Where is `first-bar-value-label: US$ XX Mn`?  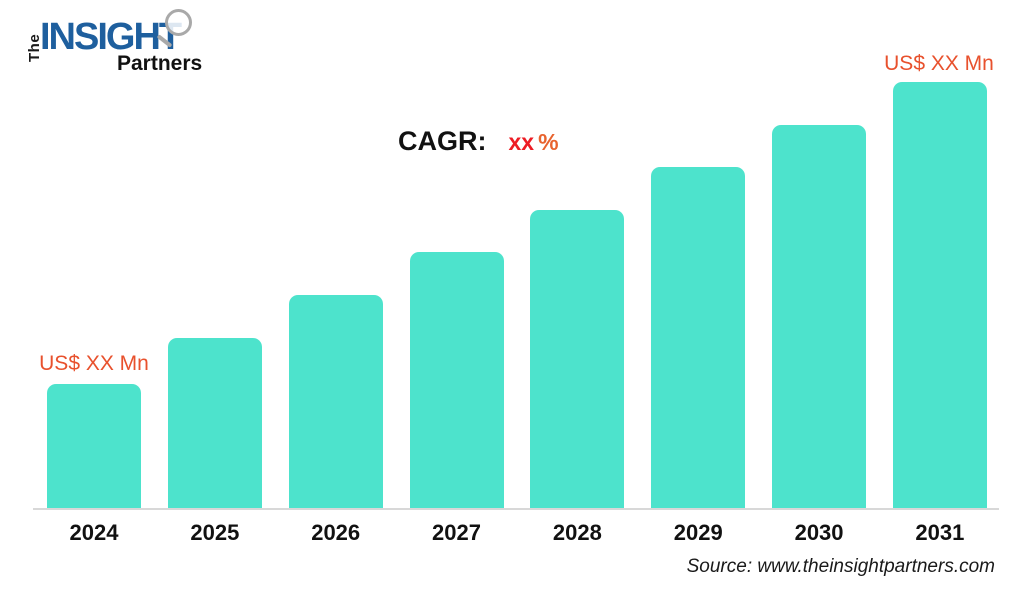 first-bar-value-label: US$ XX Mn is located at coordinates (94, 363).